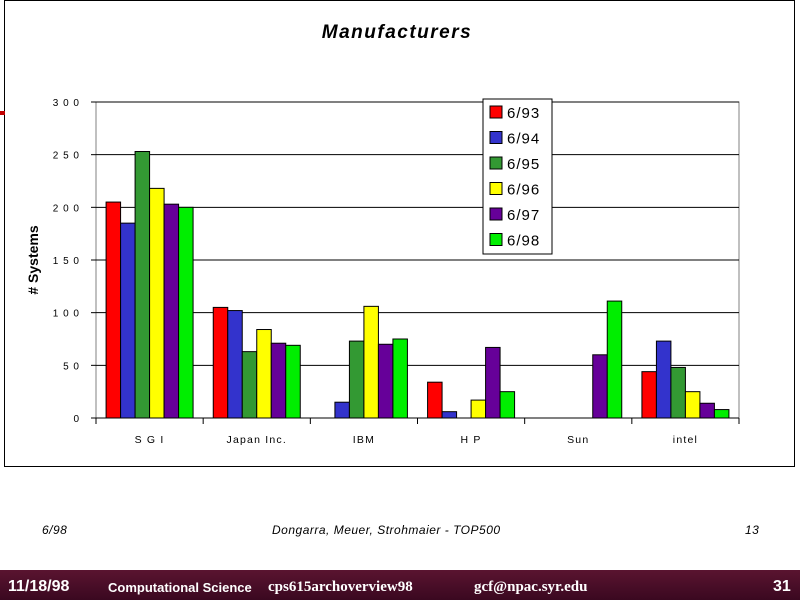  I want to click on legend-label: 6/95, so click(523, 164).